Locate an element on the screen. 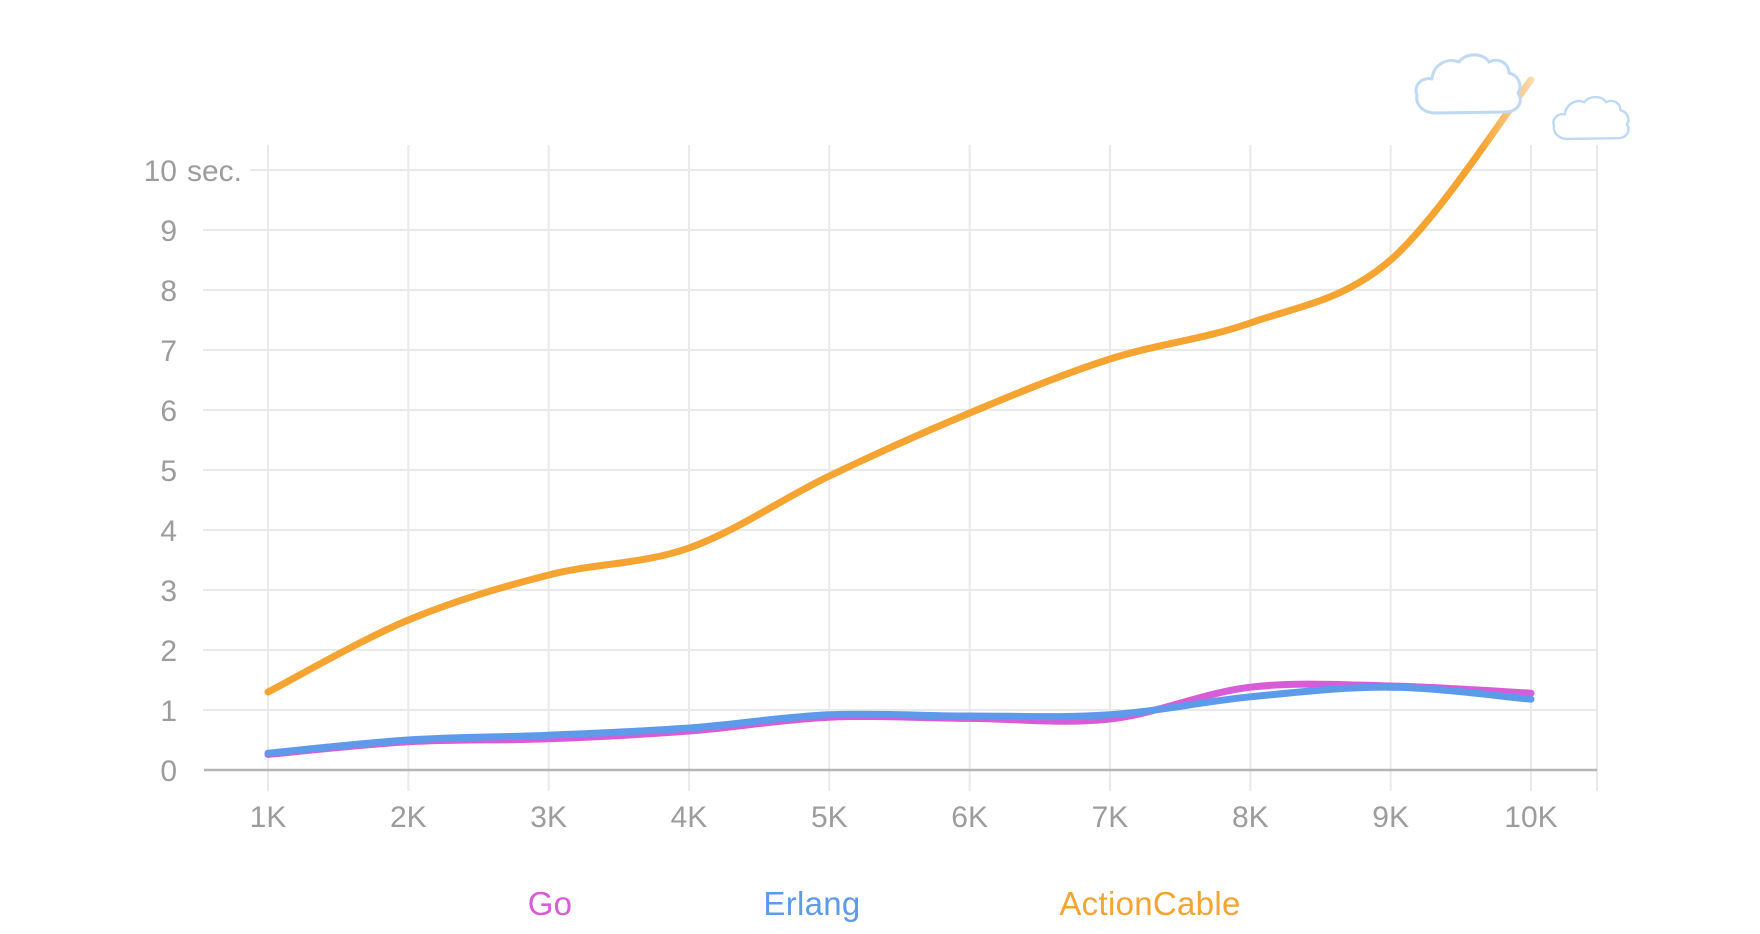 This screenshot has height=934, width=1760. y-axis-unit-label: sec. is located at coordinates (214, 171).